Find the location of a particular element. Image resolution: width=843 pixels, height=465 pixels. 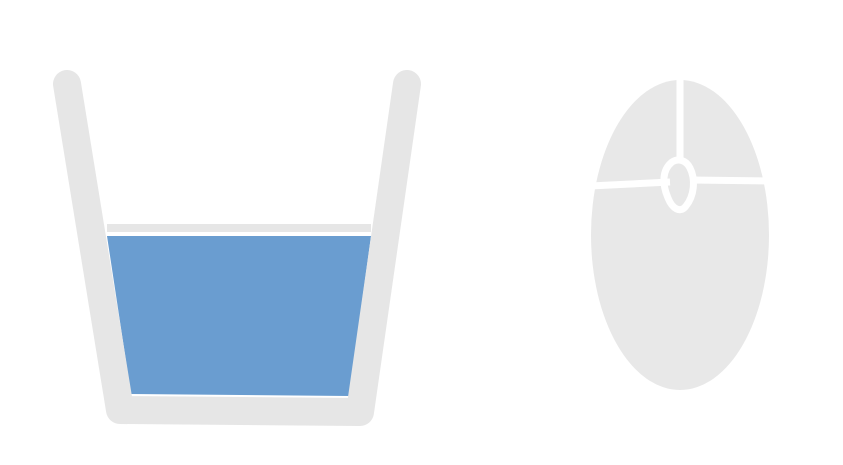

computer-mouse-icon is located at coordinates (680, 232).